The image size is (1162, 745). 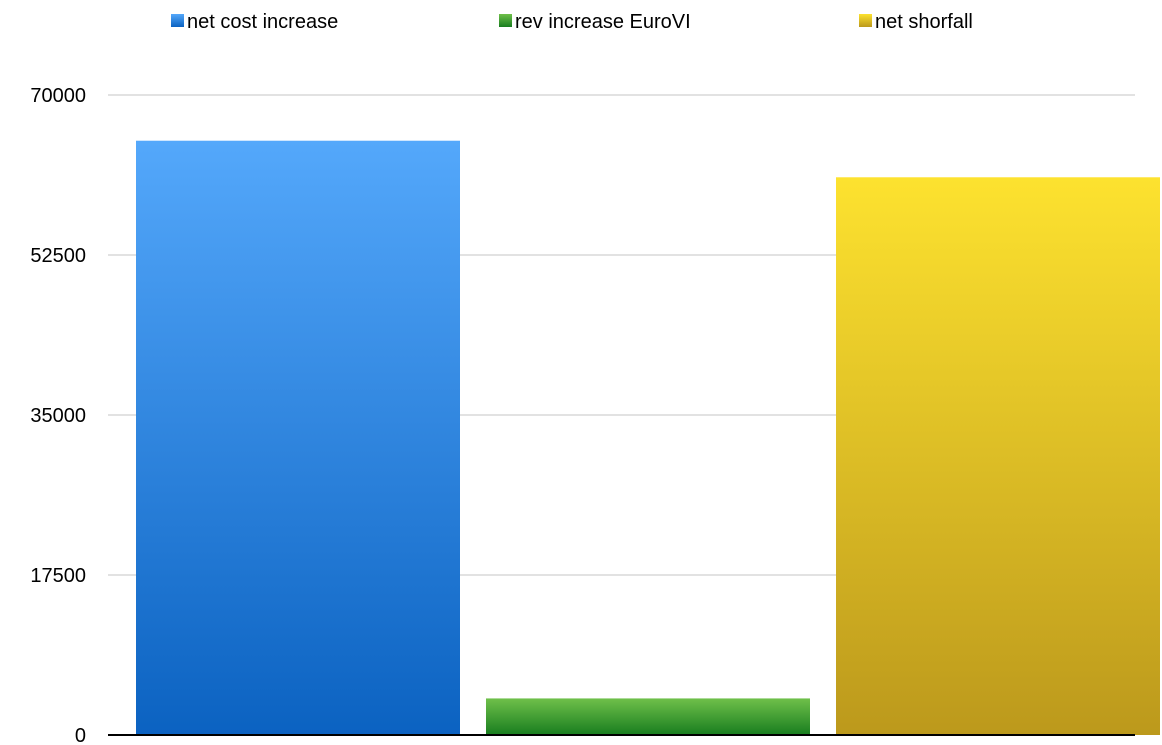 I want to click on y-tick-label: 70000, so click(x=58, y=96).